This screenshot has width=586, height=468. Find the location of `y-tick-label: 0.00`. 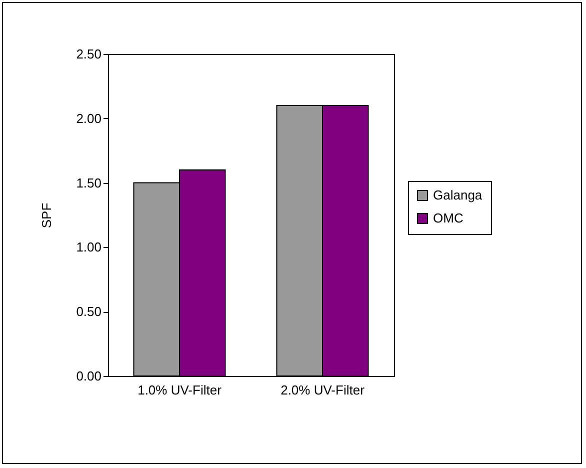

y-tick-label: 0.00 is located at coordinates (89, 376).